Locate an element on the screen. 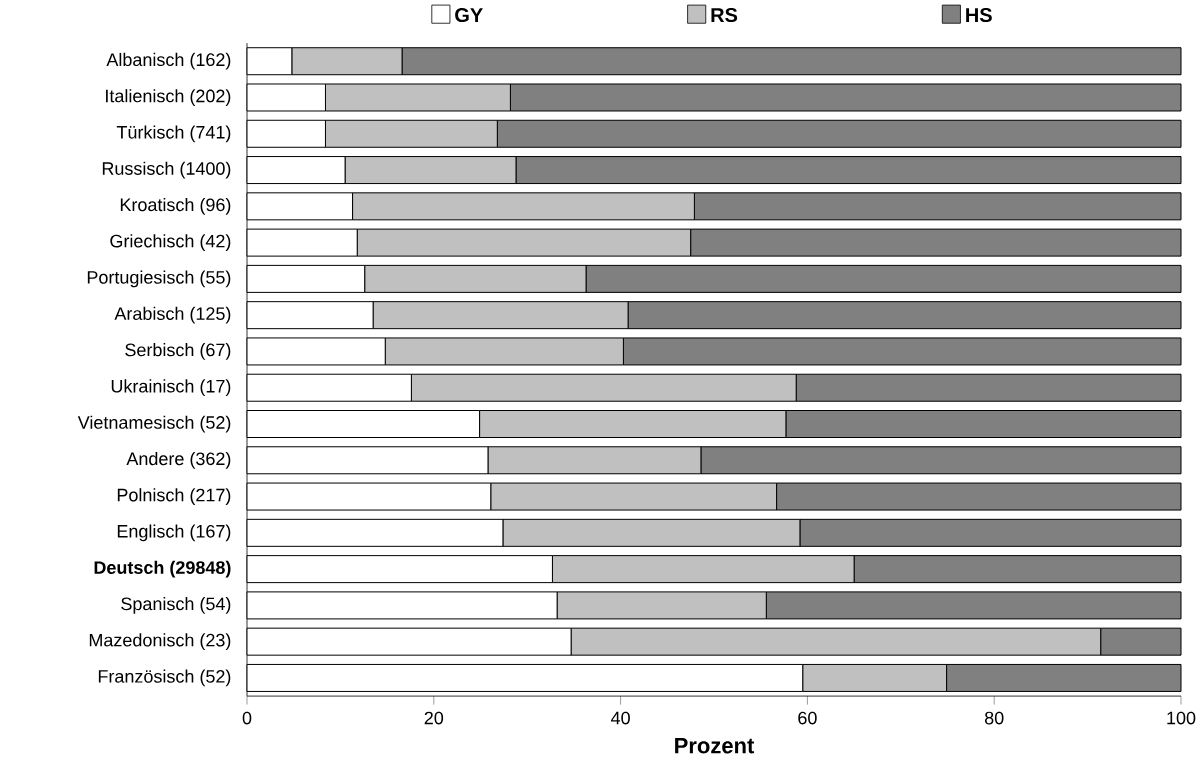 Image resolution: width=1204 pixels, height=781 pixels. y-tick-label: Albanisch (162) is located at coordinates (168, 61).